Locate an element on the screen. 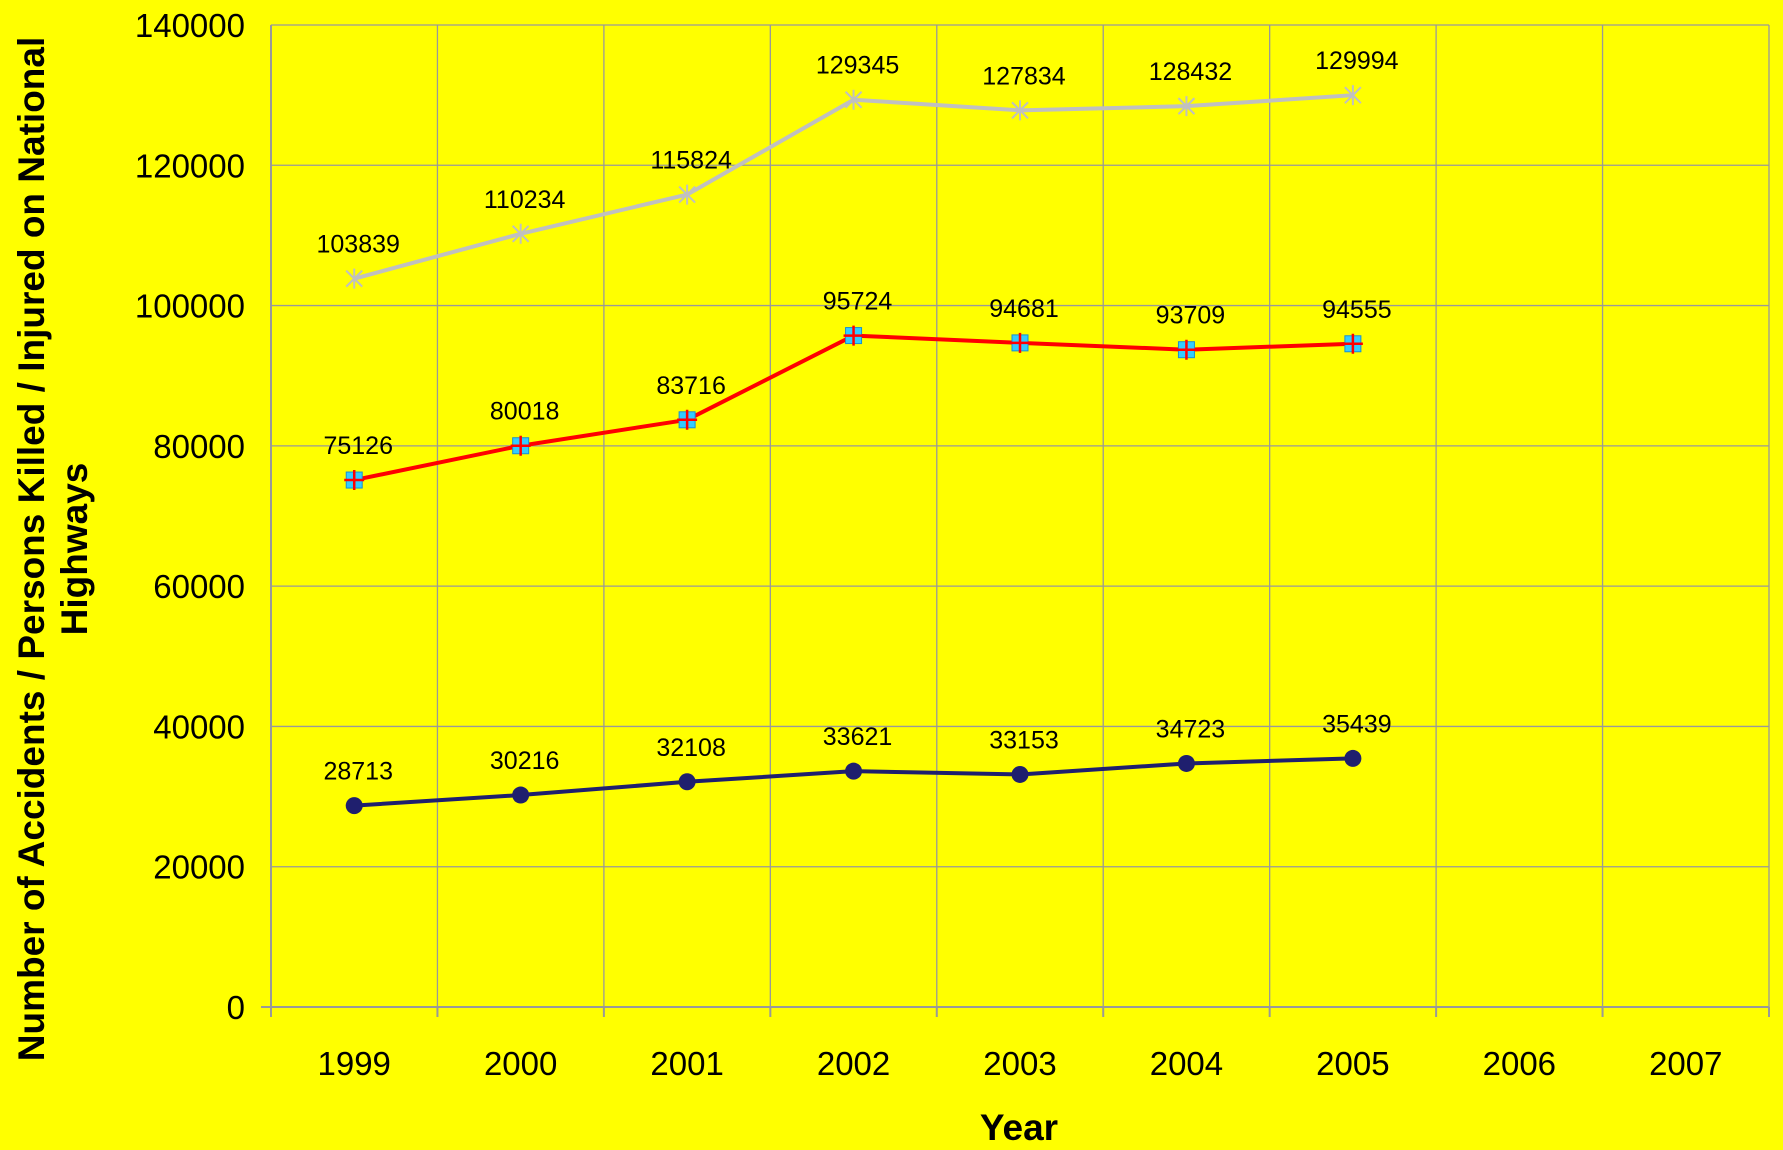  data-label: 30216 is located at coordinates (525, 761).